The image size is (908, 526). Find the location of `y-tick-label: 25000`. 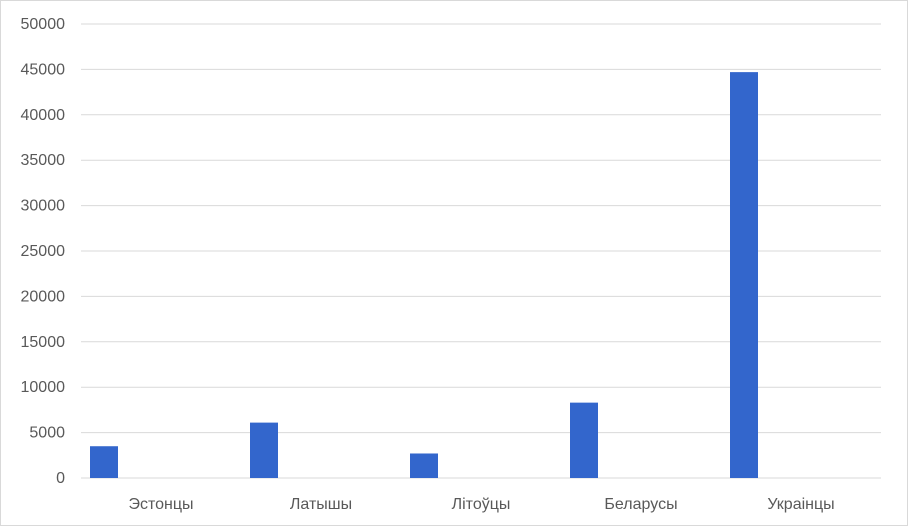

y-tick-label: 25000 is located at coordinates (43, 251).